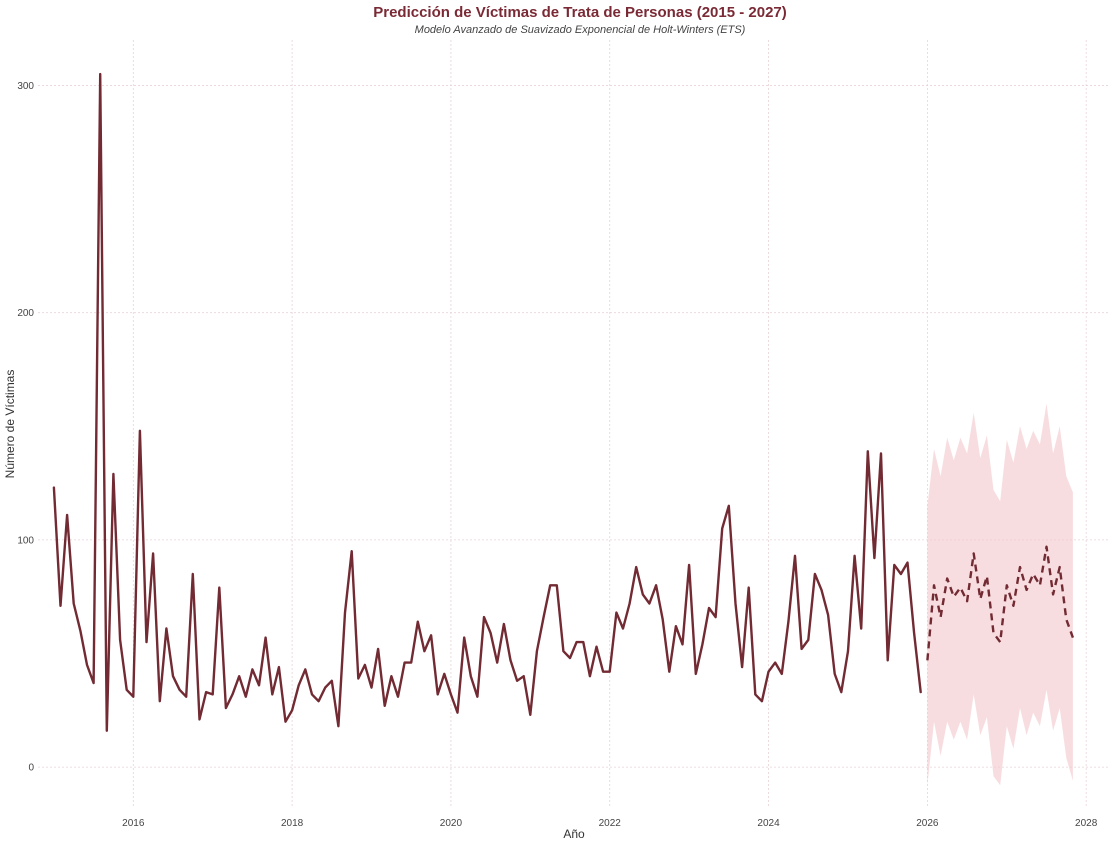 The width and height of the screenshot is (1117, 843). I want to click on y-tick-label: 100, so click(25, 540).